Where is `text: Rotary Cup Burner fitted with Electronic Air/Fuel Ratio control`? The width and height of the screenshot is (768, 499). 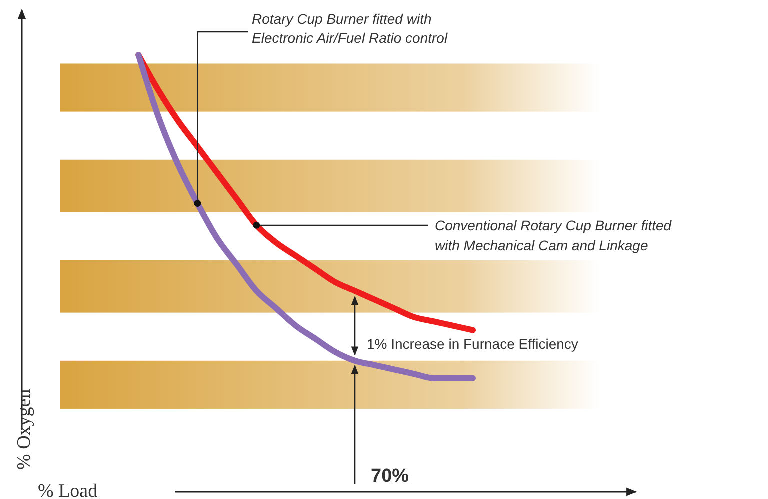
text: Rotary Cup Burner fitted with Electronic Air/Fuel Ratio control is located at coordinates (350, 28).